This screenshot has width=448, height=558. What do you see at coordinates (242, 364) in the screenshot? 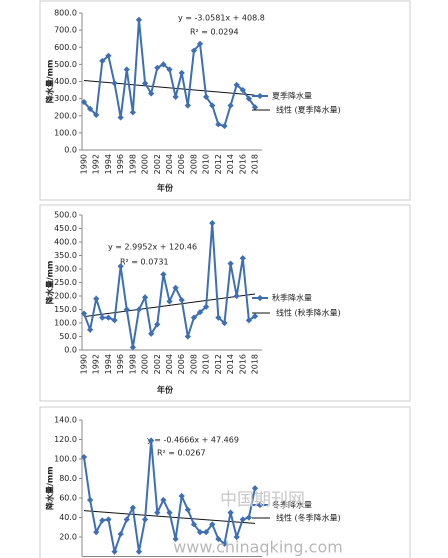
I see `x-tick-label: 2016` at bounding box center [242, 364].